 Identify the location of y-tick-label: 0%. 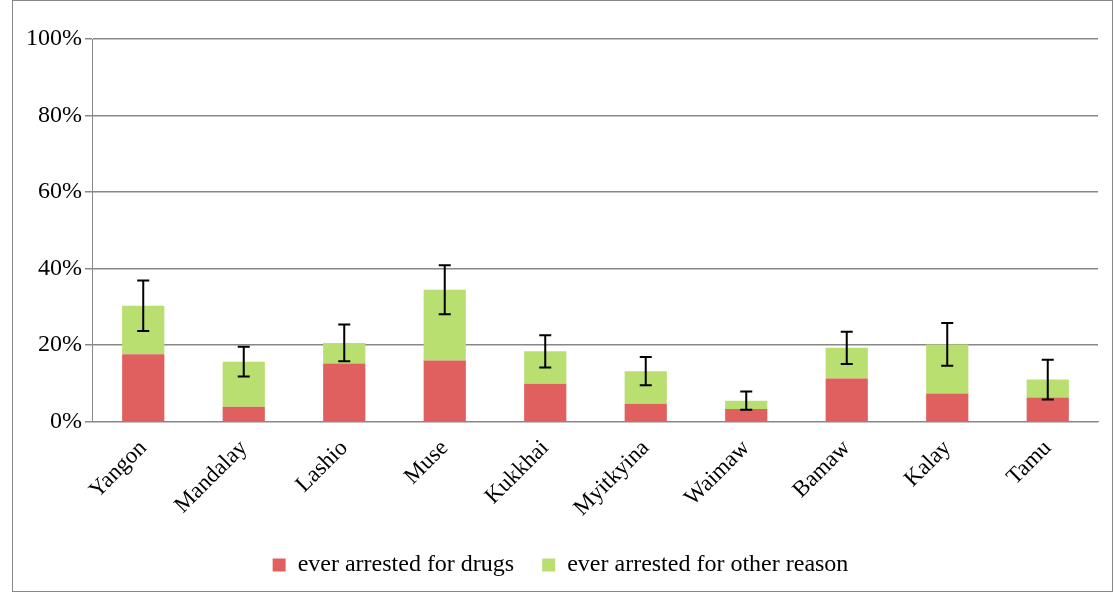
(65, 420).